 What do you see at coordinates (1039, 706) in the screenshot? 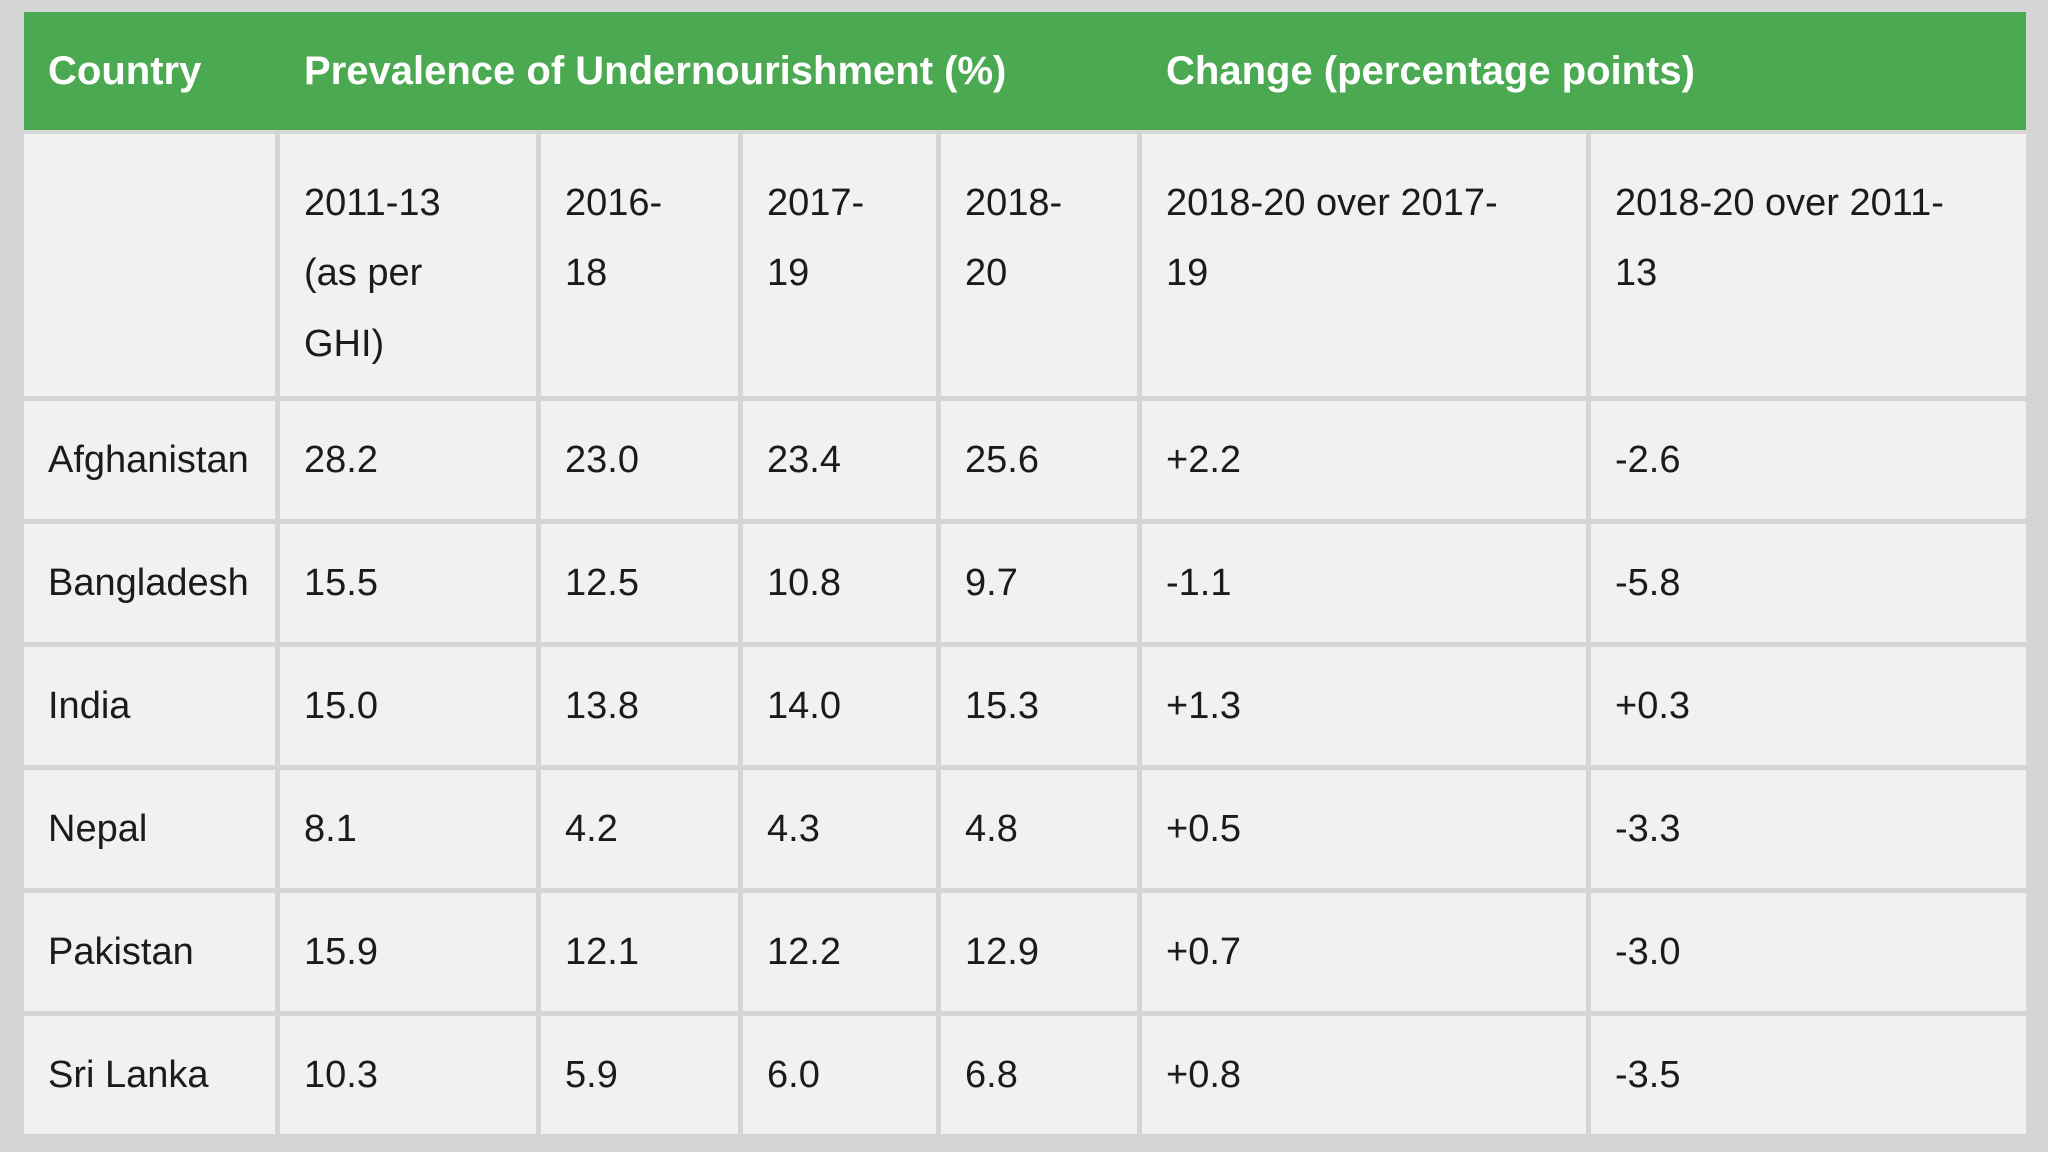
I see `row-india-2018-20: 15.3` at bounding box center [1039, 706].